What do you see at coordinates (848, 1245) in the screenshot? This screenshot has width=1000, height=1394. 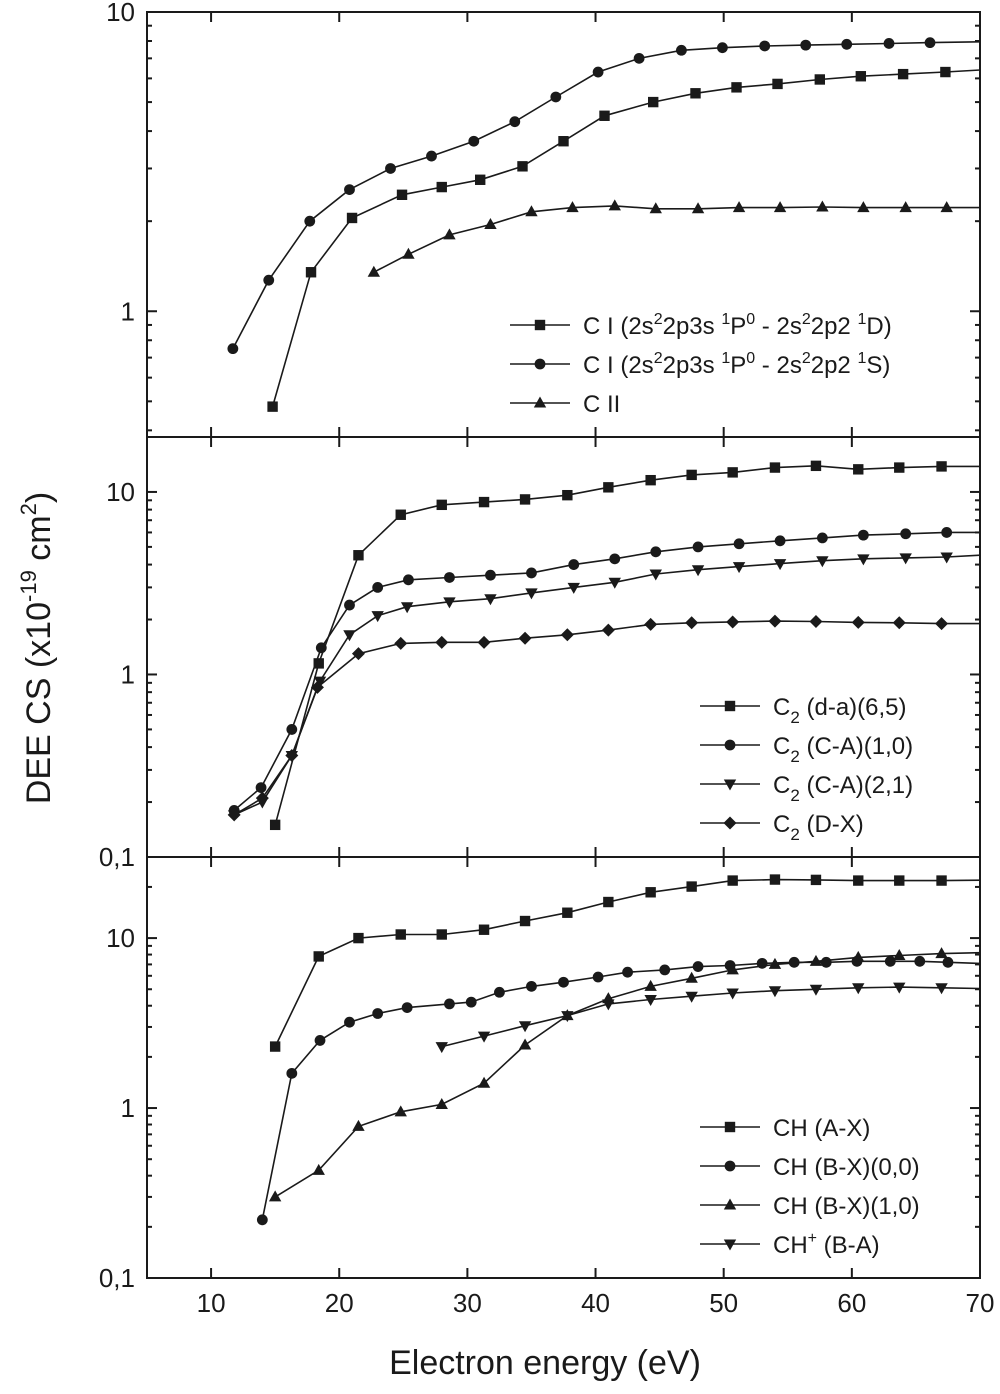 I see `legend-text-part: (B-A)` at bounding box center [848, 1245].